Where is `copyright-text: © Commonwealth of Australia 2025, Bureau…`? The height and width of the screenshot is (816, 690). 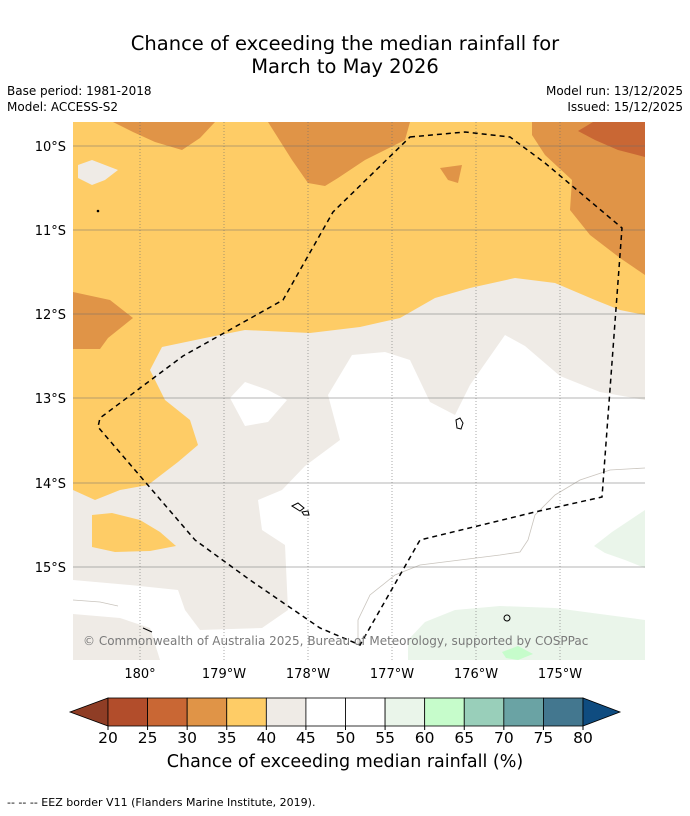
copyright-text: © Commonwealth of Australia 2025, Bureau… is located at coordinates (335, 641).